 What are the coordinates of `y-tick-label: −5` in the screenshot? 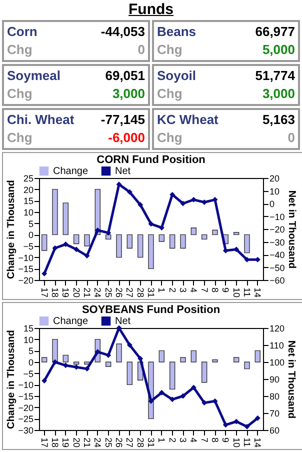 It's located at (28, 373).